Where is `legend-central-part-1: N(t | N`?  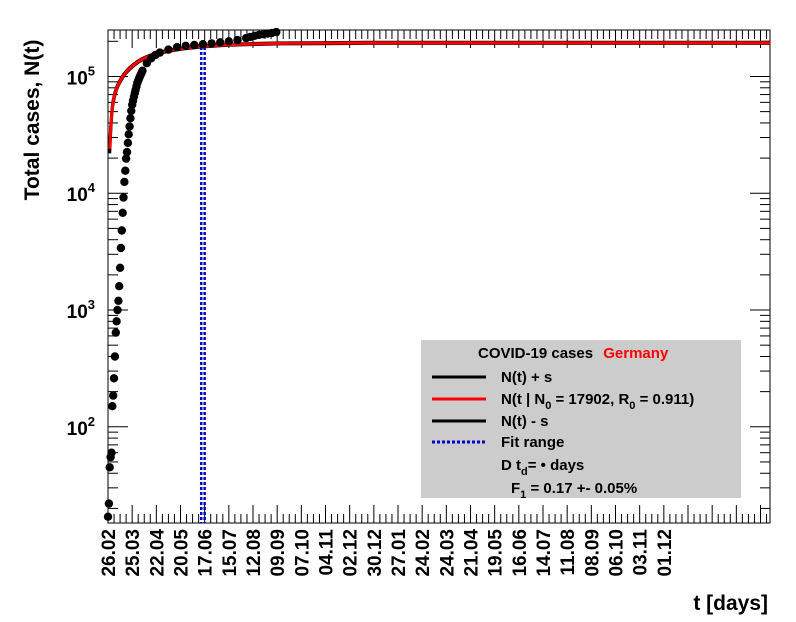
legend-central-part-1: N(t | N is located at coordinates (523, 399).